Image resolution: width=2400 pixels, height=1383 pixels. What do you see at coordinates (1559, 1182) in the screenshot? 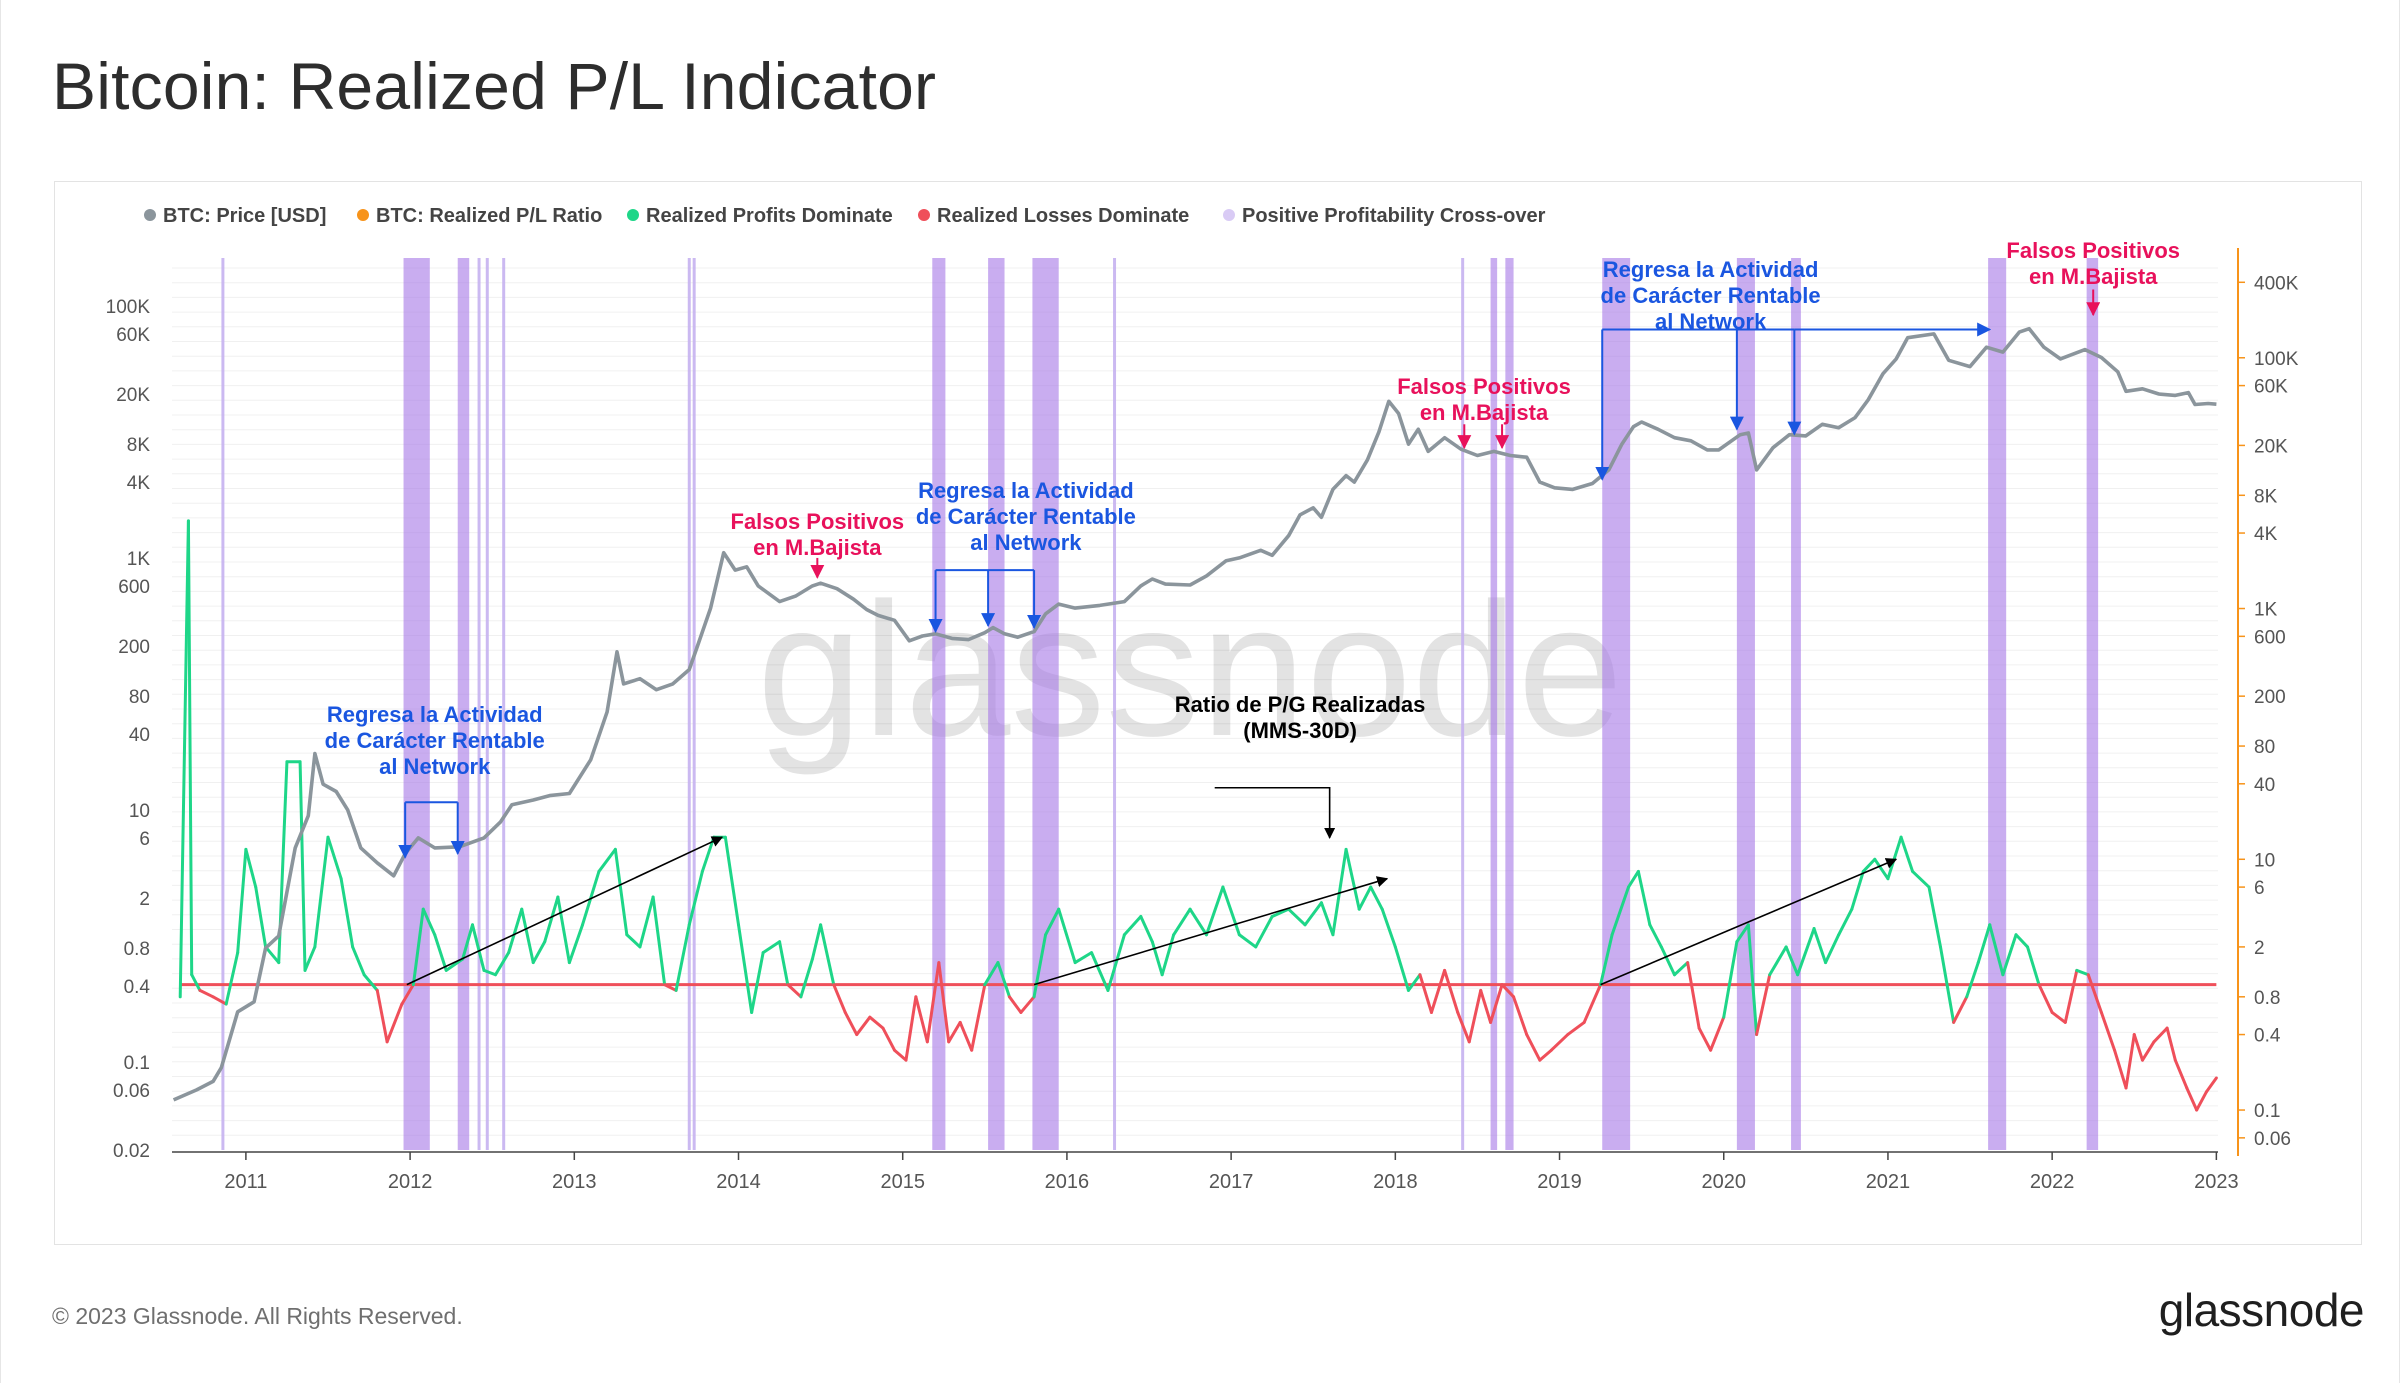
I see `x-tick-label: 2019` at bounding box center [1559, 1182].